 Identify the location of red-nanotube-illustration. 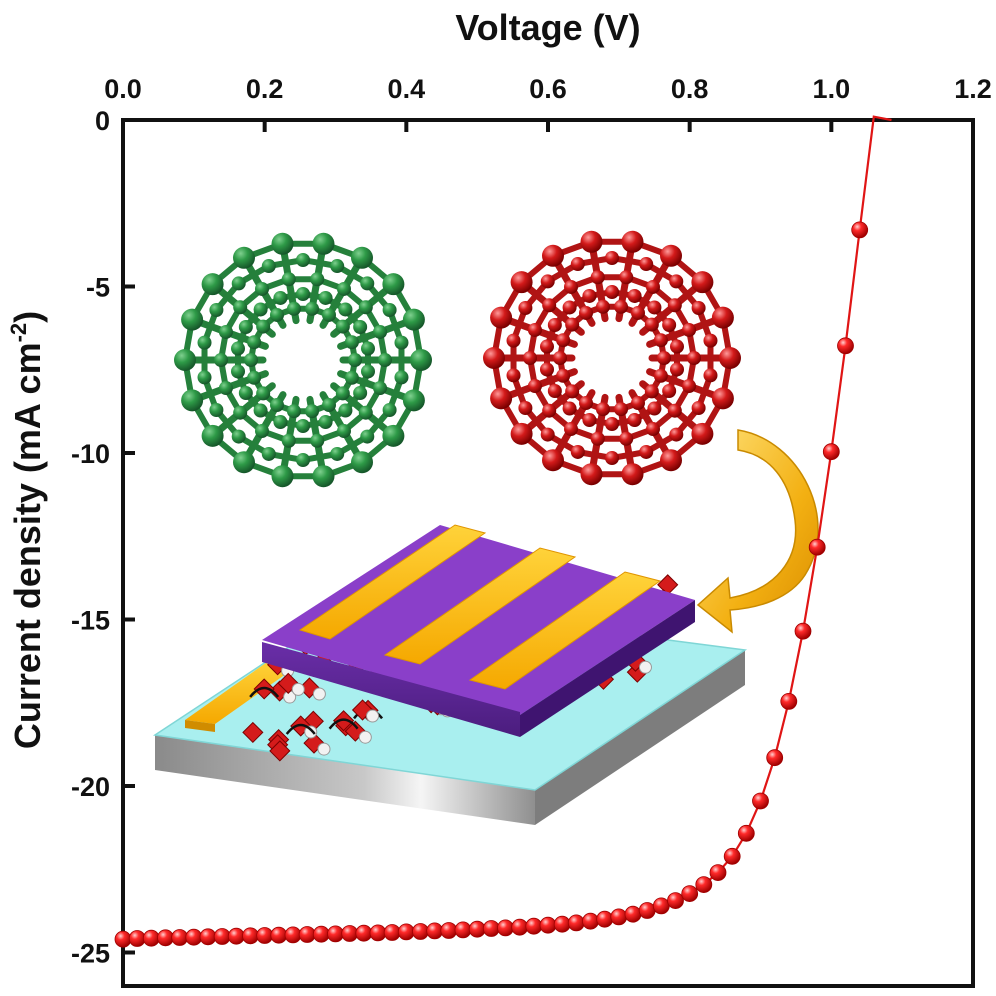
(612, 358).